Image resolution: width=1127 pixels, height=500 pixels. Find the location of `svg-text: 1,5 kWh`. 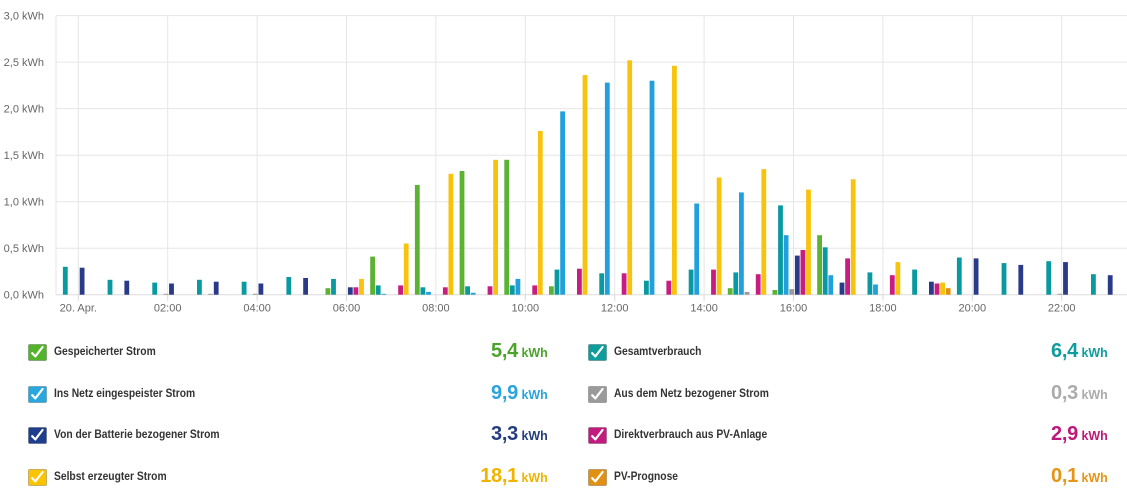

svg-text: 1,5 kWh is located at coordinates (24, 156).